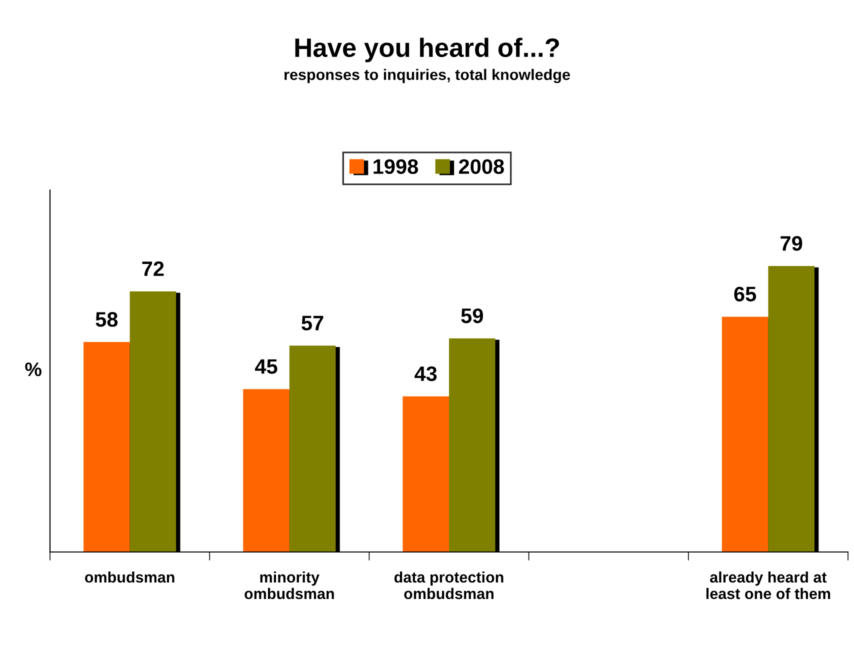  What do you see at coordinates (449, 585) in the screenshot?
I see `x-tick-label: data protection ombudsman` at bounding box center [449, 585].